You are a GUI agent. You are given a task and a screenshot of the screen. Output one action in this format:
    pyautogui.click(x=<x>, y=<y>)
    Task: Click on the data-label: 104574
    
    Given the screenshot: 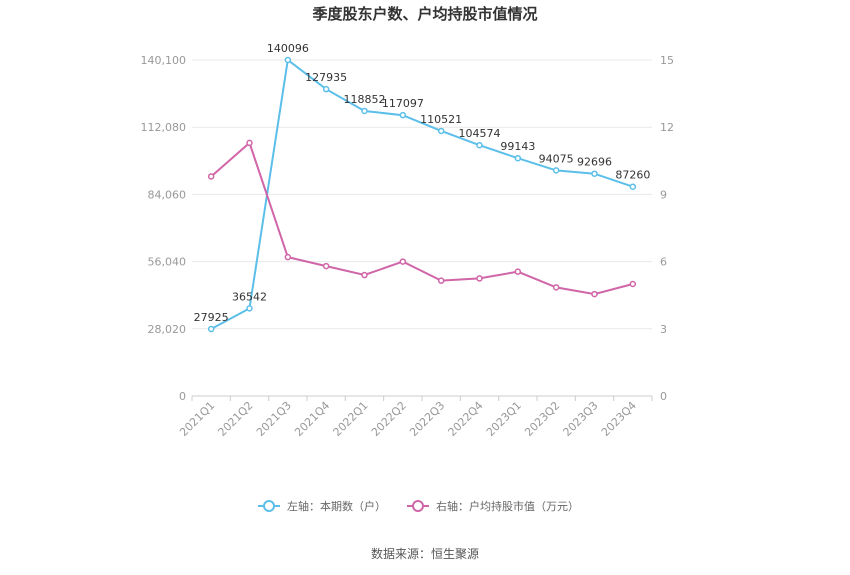 What is the action you would take?
    pyautogui.click(x=480, y=133)
    